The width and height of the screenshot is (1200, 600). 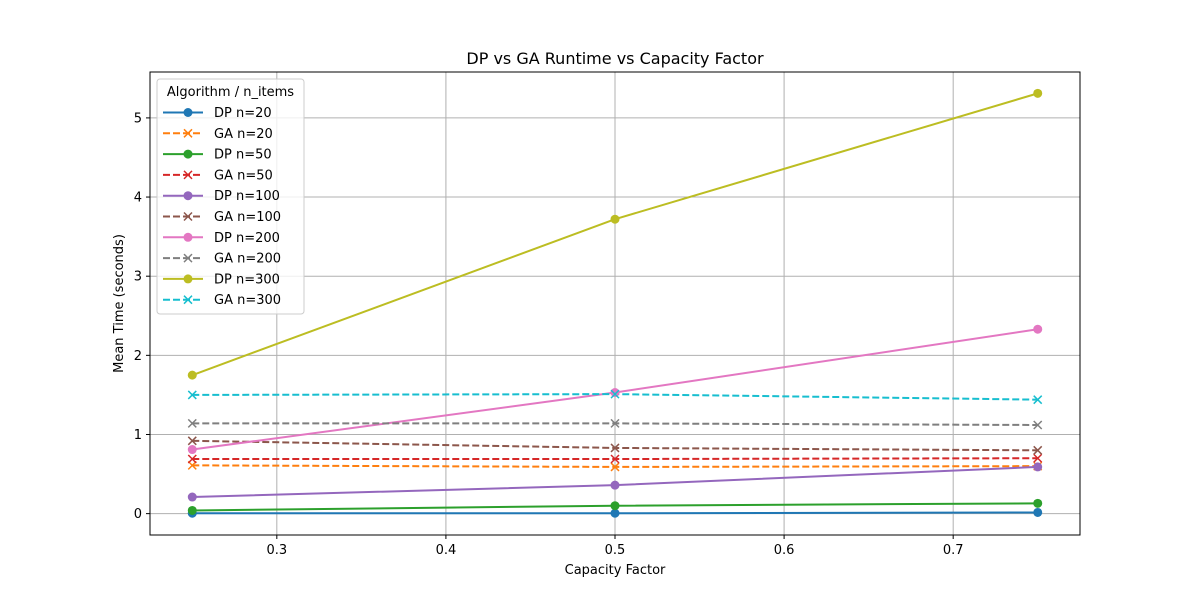 What do you see at coordinates (243, 175) in the screenshot?
I see `legend-label: GA n=50` at bounding box center [243, 175].